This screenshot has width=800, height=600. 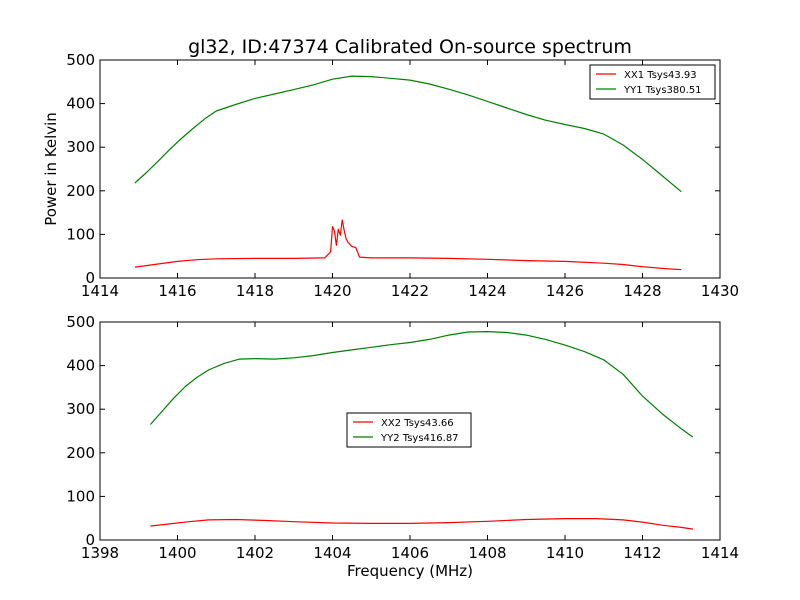 What do you see at coordinates (177, 553) in the screenshot?
I see `x-tick-label: 1400` at bounding box center [177, 553].